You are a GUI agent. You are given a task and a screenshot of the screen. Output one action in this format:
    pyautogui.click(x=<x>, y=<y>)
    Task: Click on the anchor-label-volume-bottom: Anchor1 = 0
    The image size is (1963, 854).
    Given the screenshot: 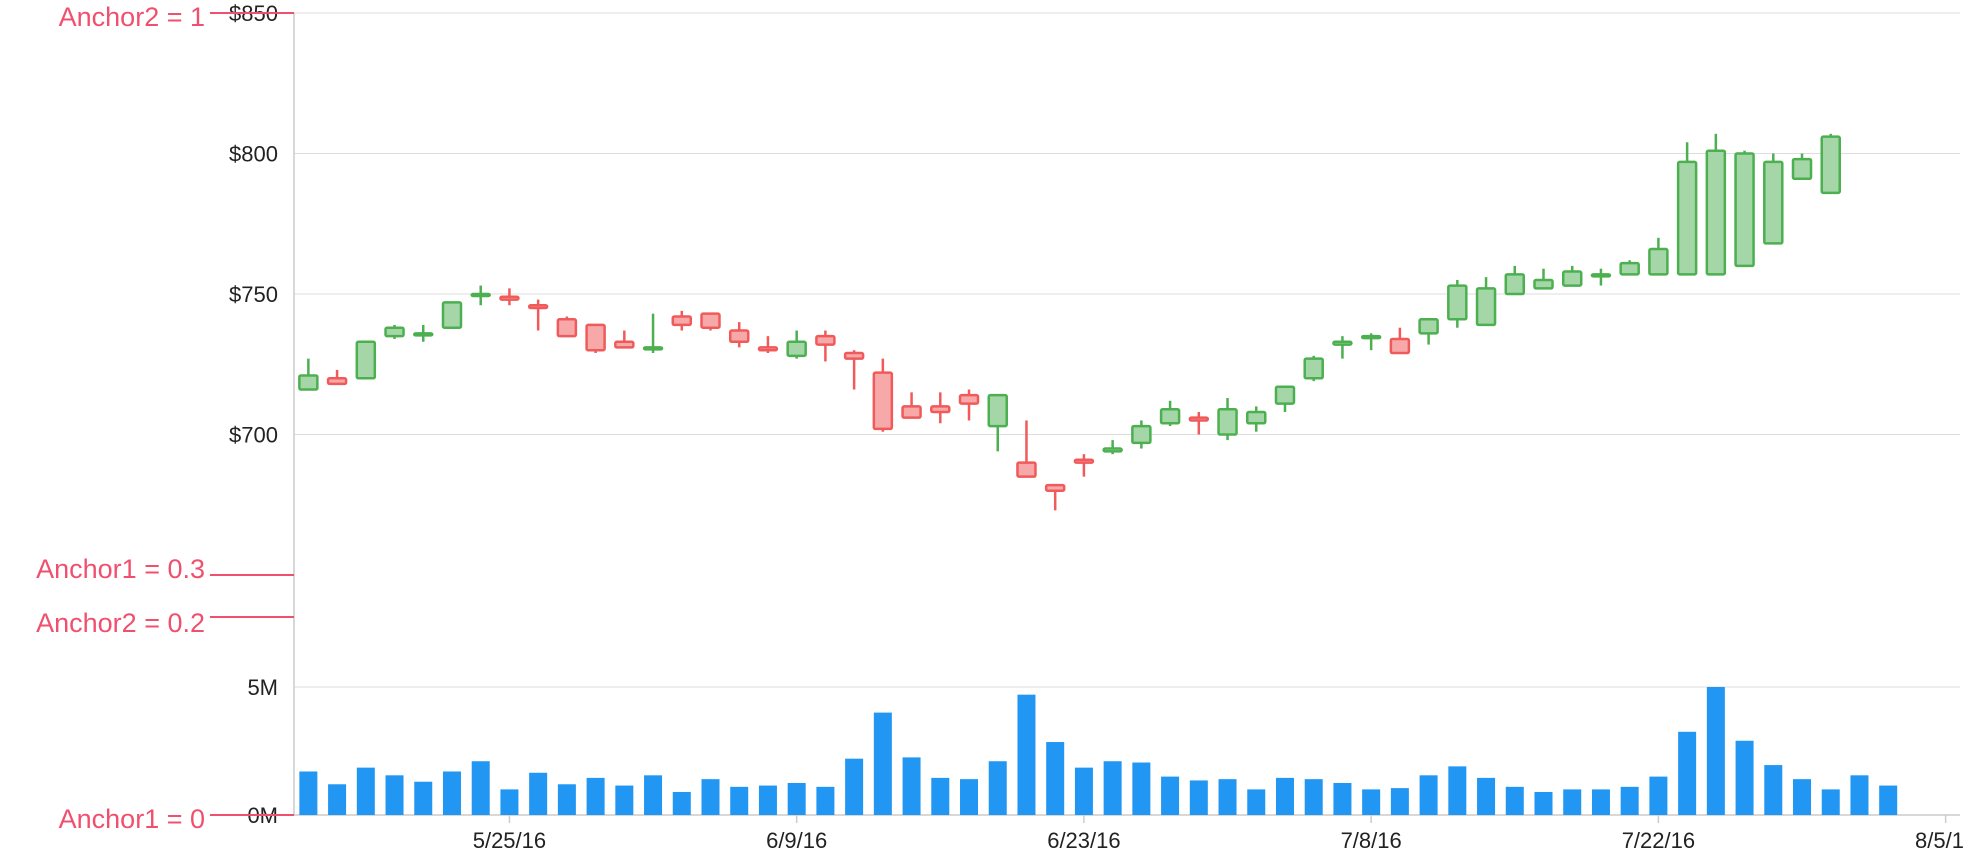 What is the action you would take?
    pyautogui.click(x=132, y=819)
    